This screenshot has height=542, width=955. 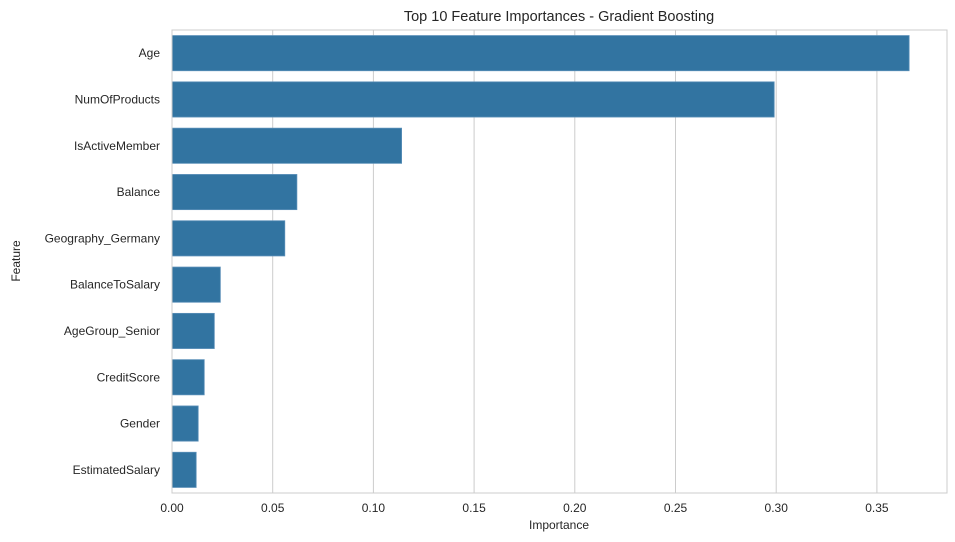 What do you see at coordinates (374, 508) in the screenshot?
I see `x-tick-label: 0.10` at bounding box center [374, 508].